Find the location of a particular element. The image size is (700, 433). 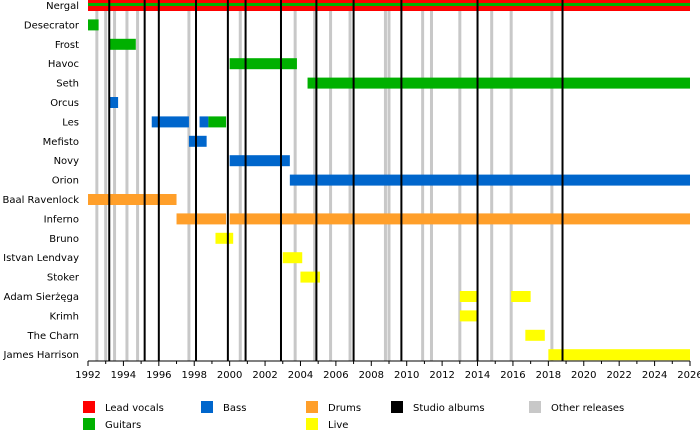

x-tick-label: 2004 is located at coordinates (300, 375).